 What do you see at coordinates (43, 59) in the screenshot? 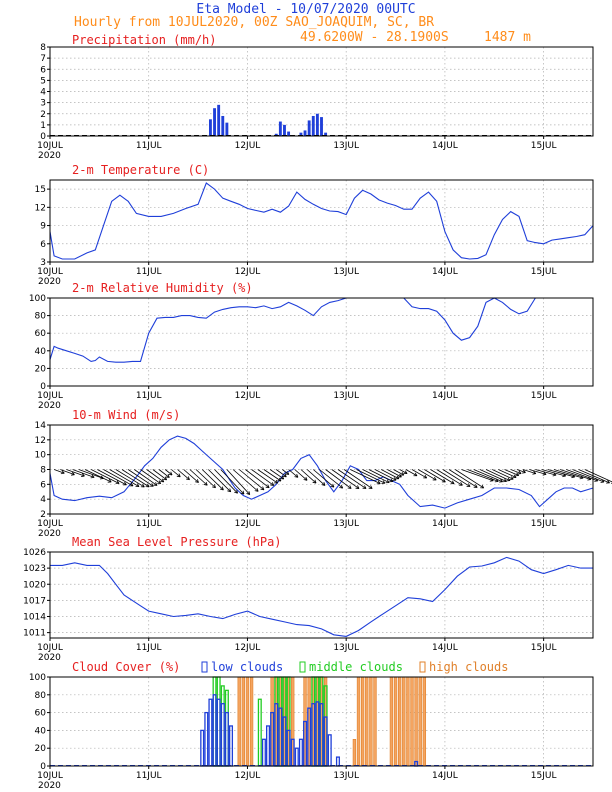
I see `y-tick-label: 7` at bounding box center [43, 59].